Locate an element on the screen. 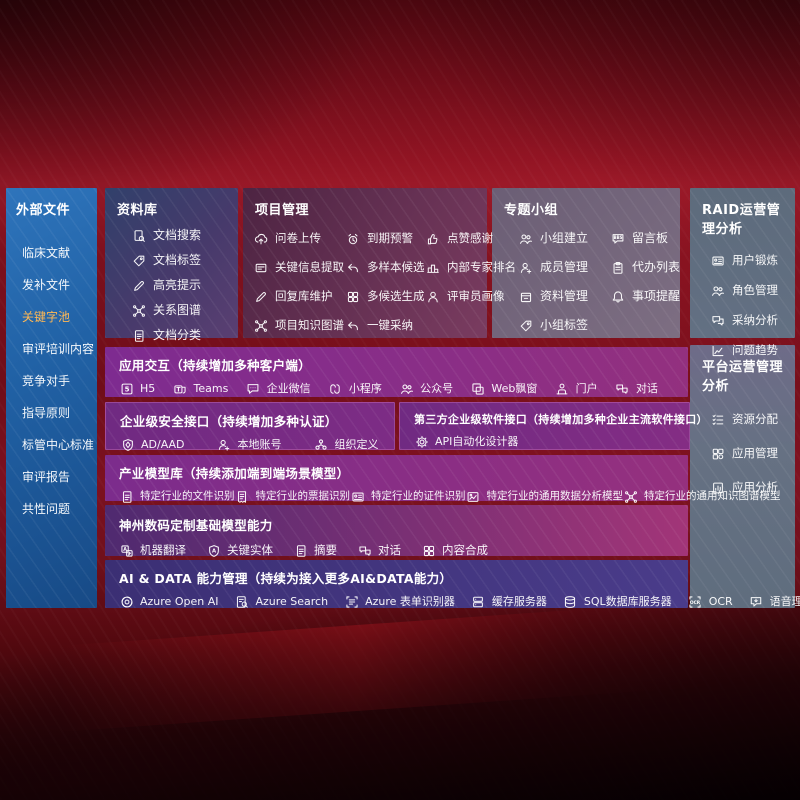 This screenshot has height=800, width=800. industry-models-title: 产业模型库（持续添加端到端场景模型） is located at coordinates (234, 473).